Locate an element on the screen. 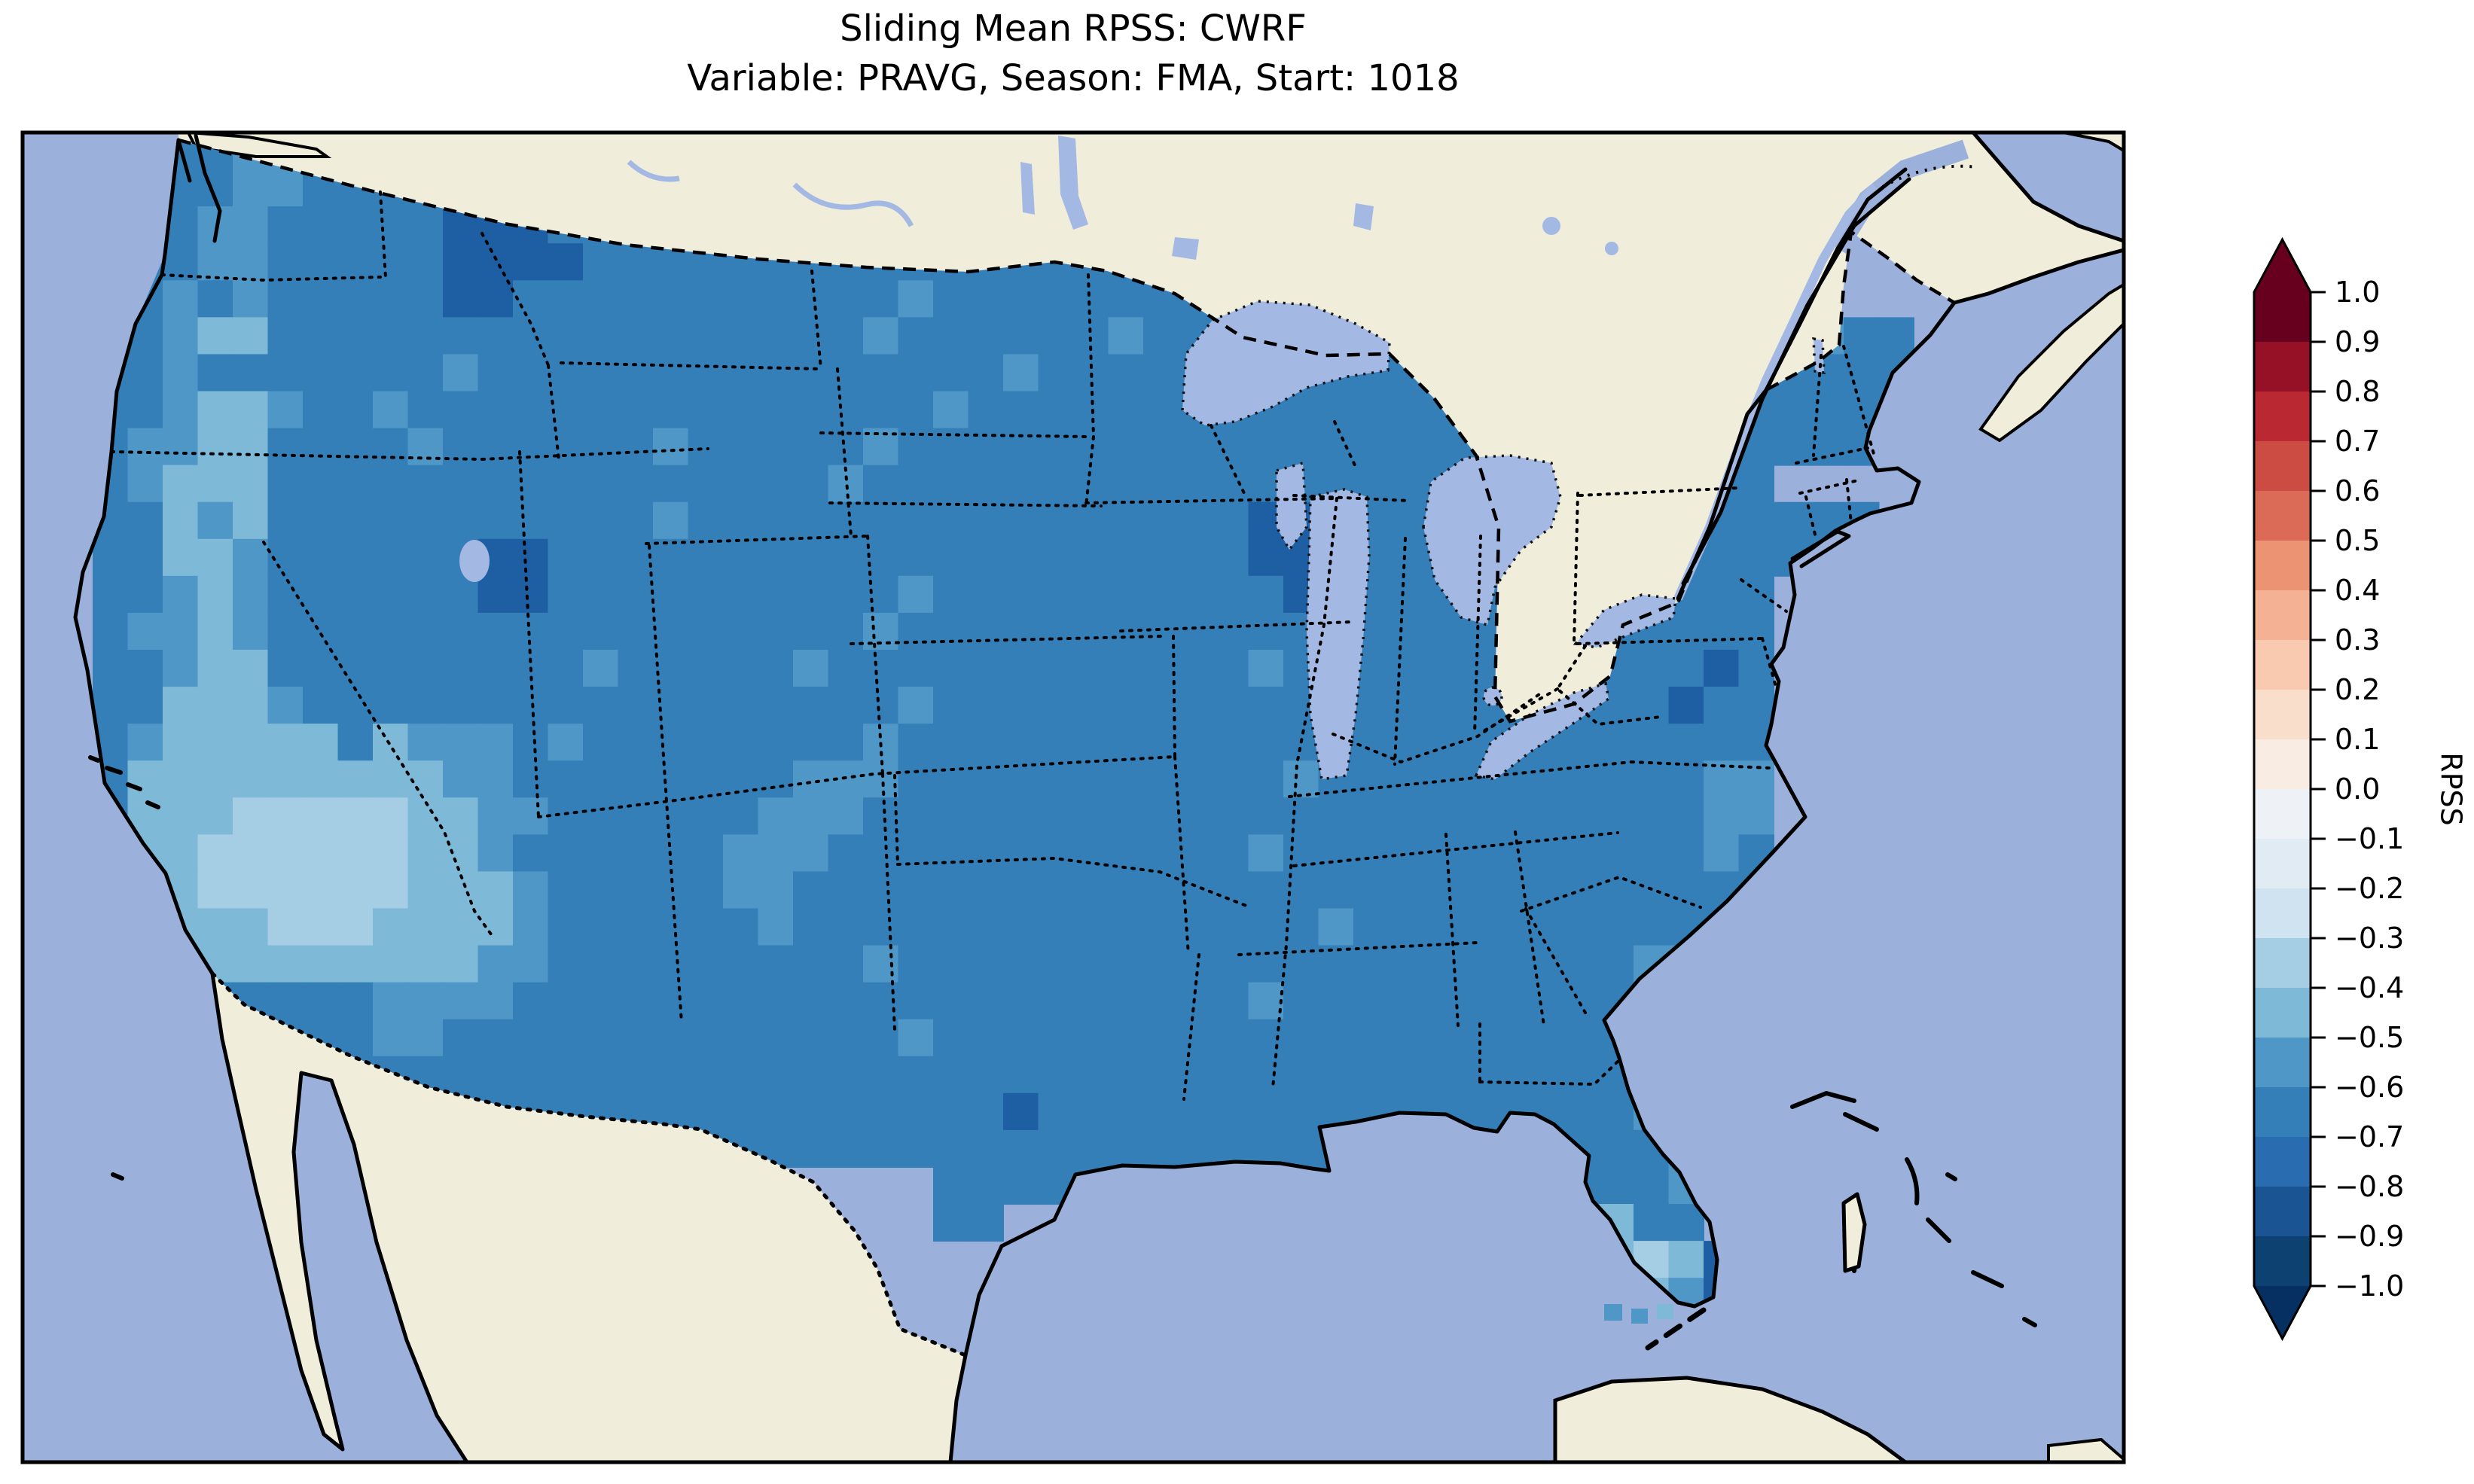  newfoundland is located at coordinates (2093, 143).